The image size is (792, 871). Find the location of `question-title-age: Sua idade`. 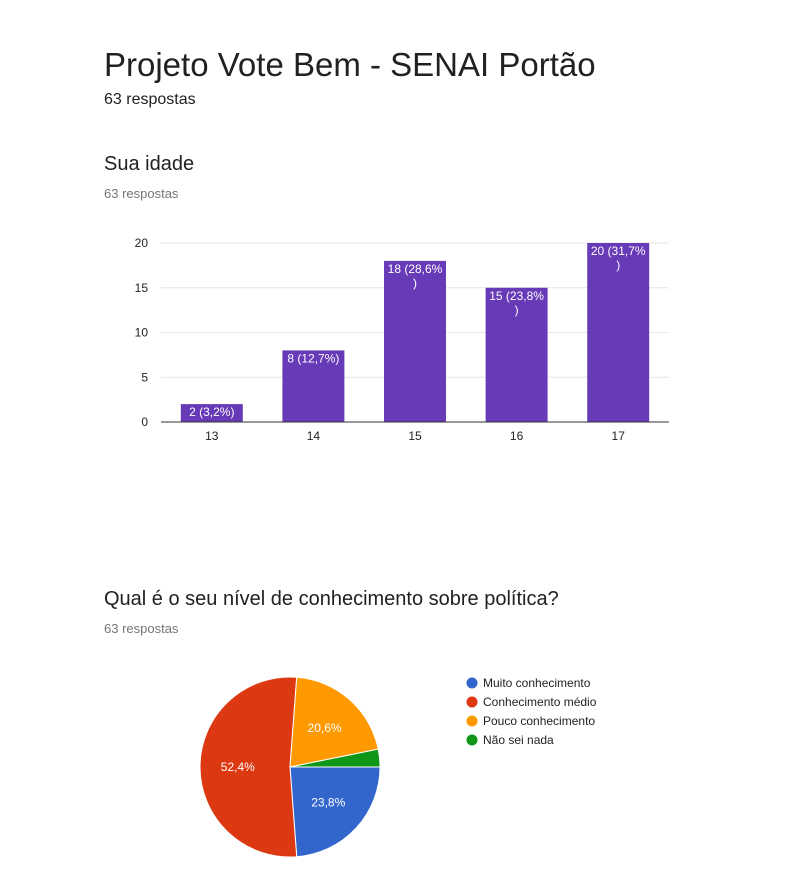

question-title-age: Sua idade is located at coordinates (149, 164).